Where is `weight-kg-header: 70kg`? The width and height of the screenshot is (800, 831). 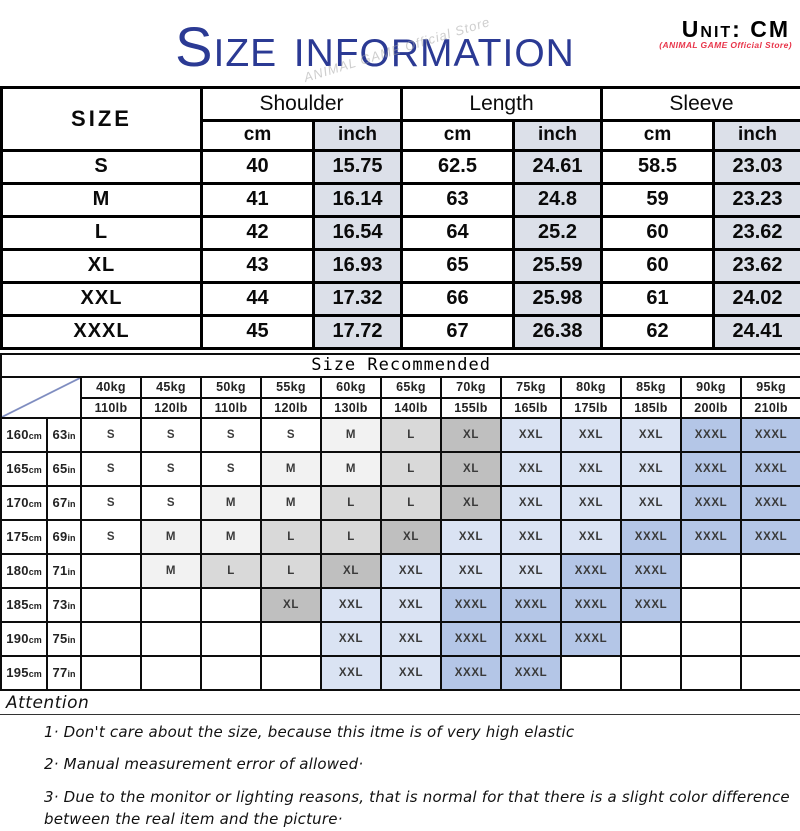 weight-kg-header: 70kg is located at coordinates (471, 387).